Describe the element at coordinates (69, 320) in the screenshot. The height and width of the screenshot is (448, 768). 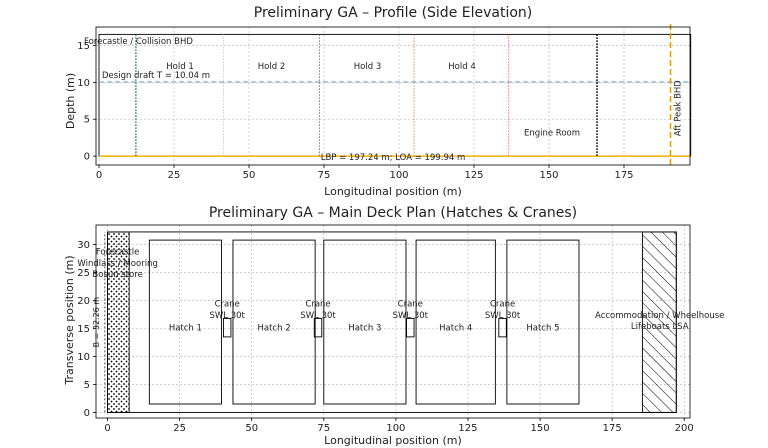
I see `deck-plan-y-axis-label: Transverse position (m)` at that location.